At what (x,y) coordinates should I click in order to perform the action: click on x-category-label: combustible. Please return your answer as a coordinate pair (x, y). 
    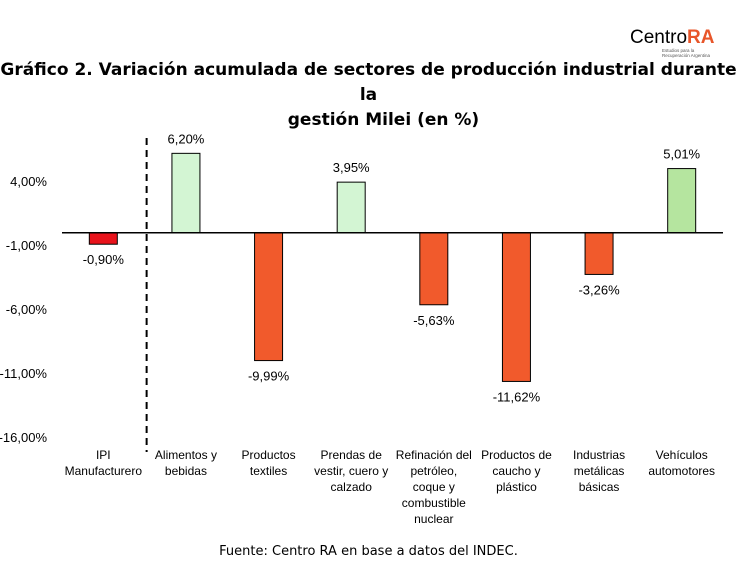
    Looking at the image, I should click on (434, 503).